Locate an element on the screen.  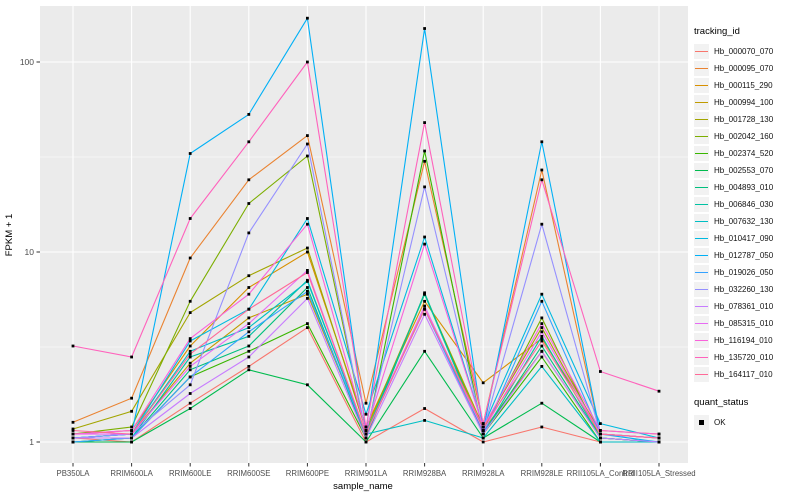
legend-item: Hb_000095_070 is located at coordinates (747, 68).